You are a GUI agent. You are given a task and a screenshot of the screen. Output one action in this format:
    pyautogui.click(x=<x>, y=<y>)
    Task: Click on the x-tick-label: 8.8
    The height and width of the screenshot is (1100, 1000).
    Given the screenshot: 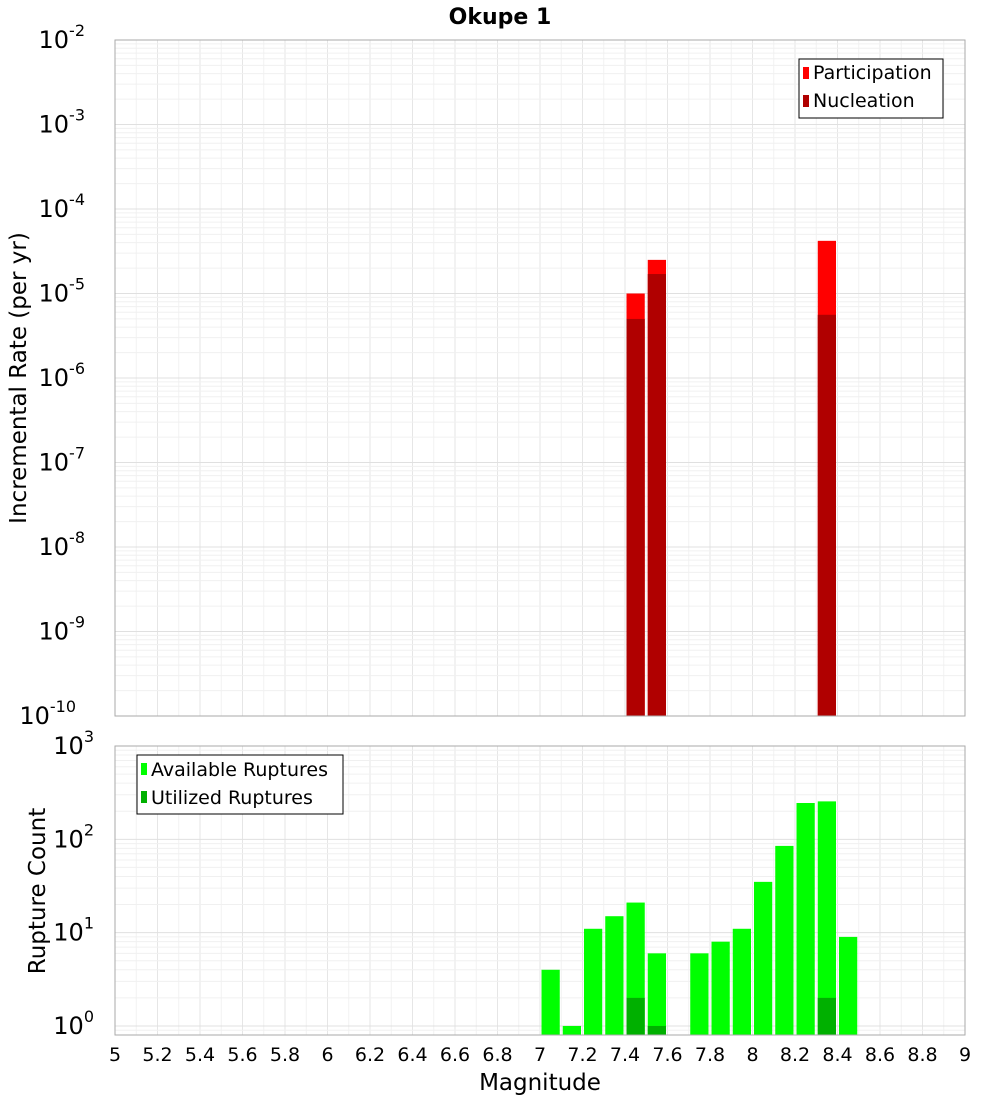 What is the action you would take?
    pyautogui.click(x=922, y=1055)
    